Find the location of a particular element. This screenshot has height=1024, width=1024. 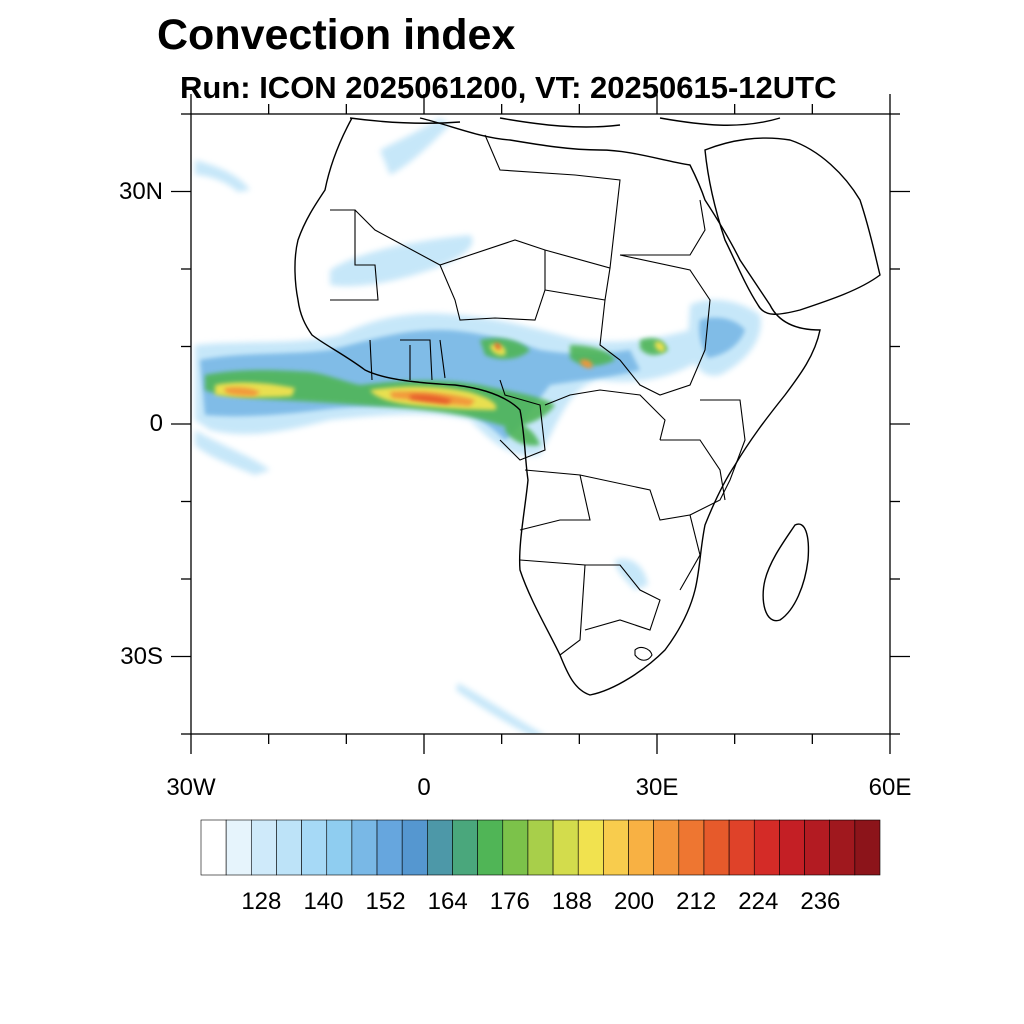

convection-area-south-atlantic-band is located at coordinates (500, 708).